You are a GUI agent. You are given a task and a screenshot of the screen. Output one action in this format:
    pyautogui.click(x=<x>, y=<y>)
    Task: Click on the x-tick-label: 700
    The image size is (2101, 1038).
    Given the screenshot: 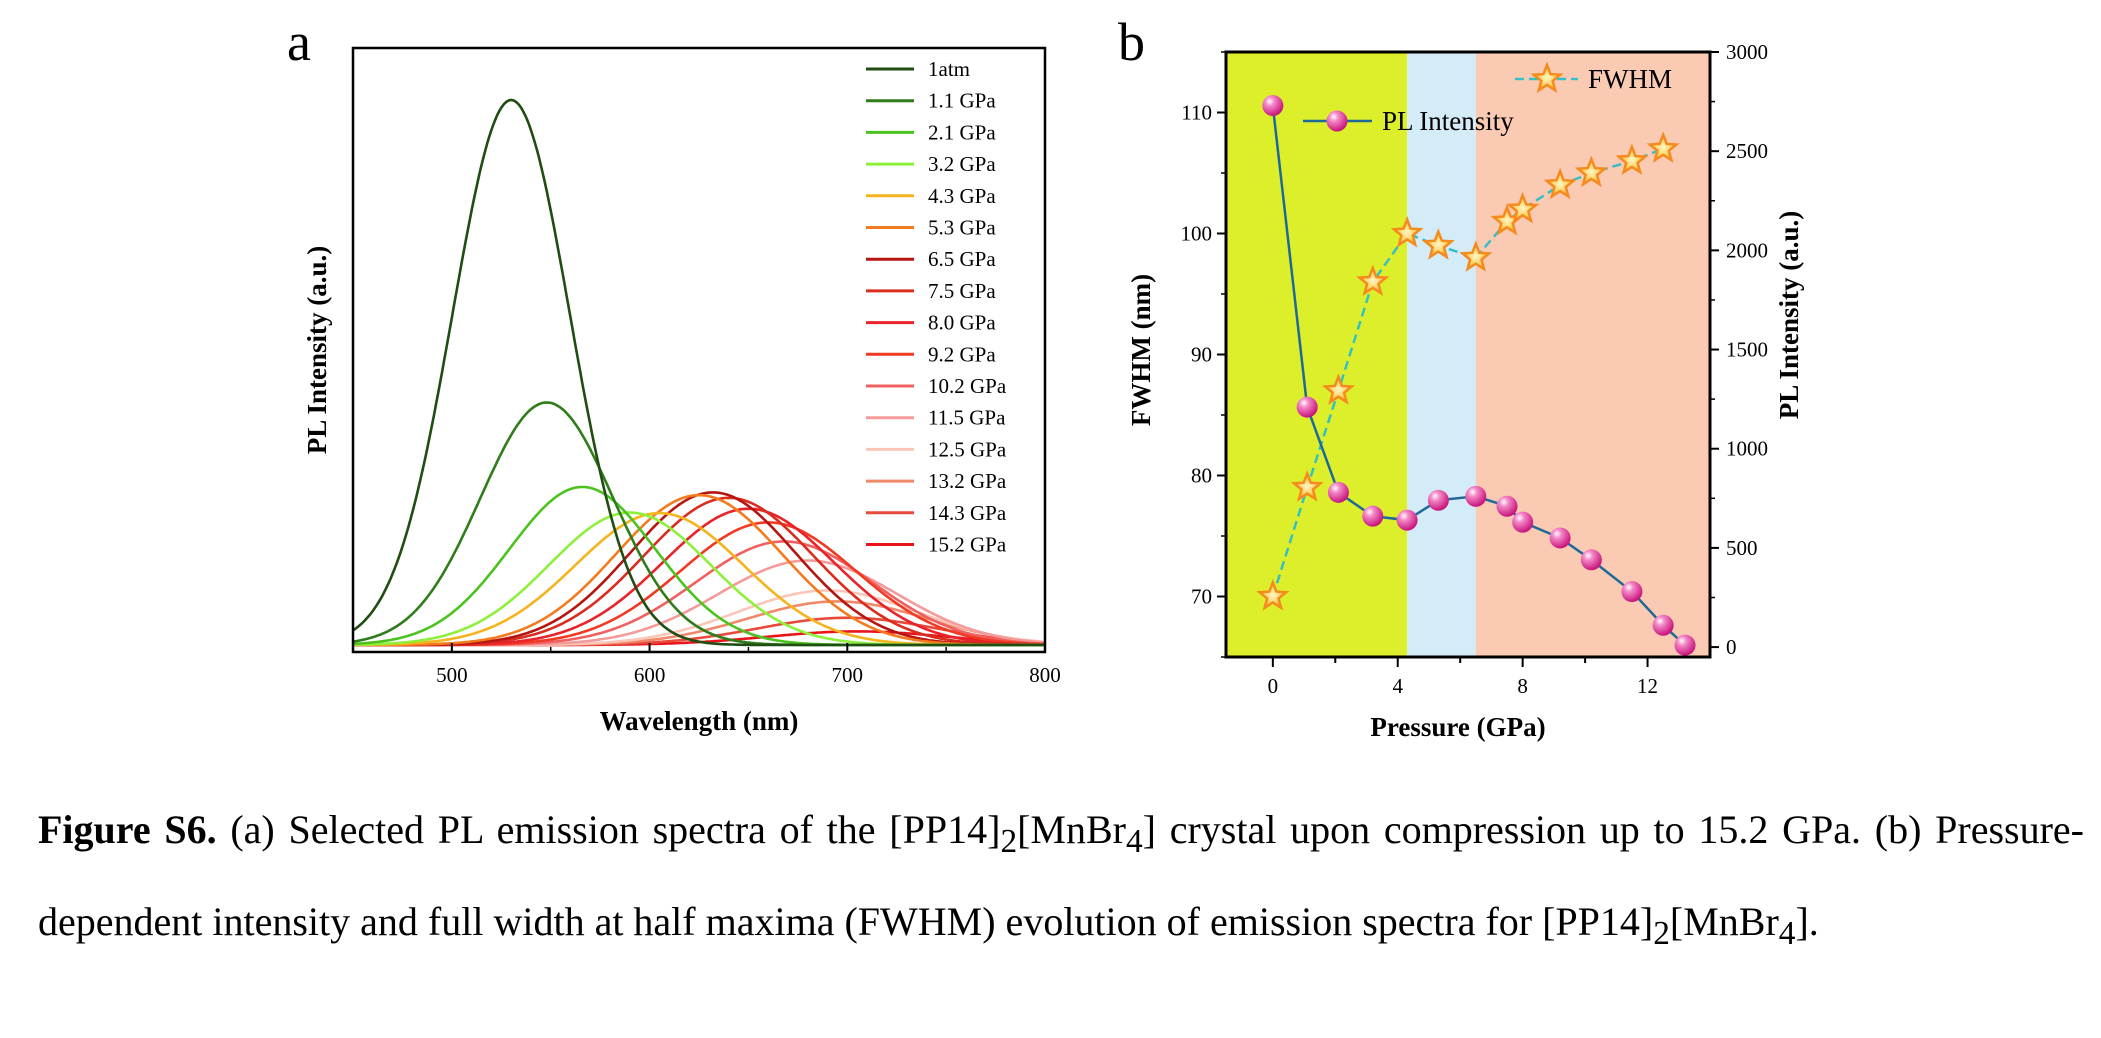 What is the action you would take?
    pyautogui.click(x=848, y=675)
    